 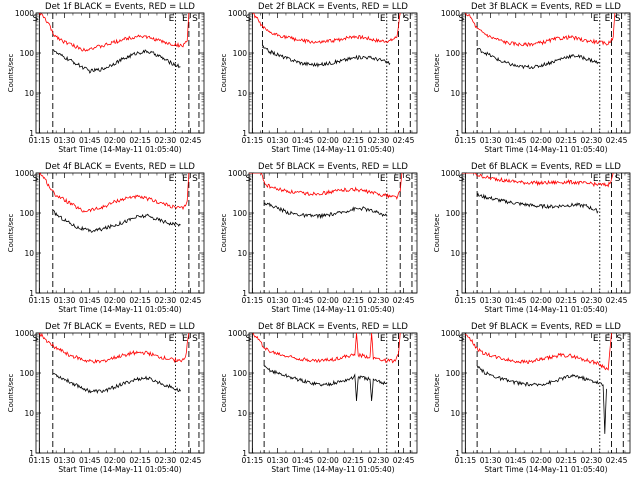 I want to click on chart-title: Det 4f BLACK = Events, RED = LLD, so click(x=120, y=167).